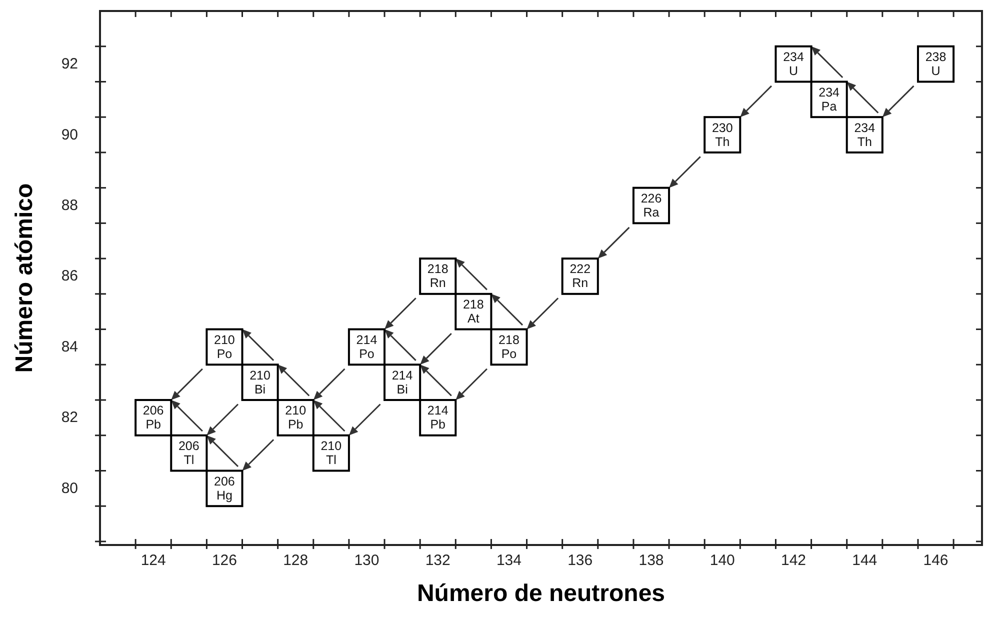  I want to click on annotation: 218 Po, so click(509, 346).